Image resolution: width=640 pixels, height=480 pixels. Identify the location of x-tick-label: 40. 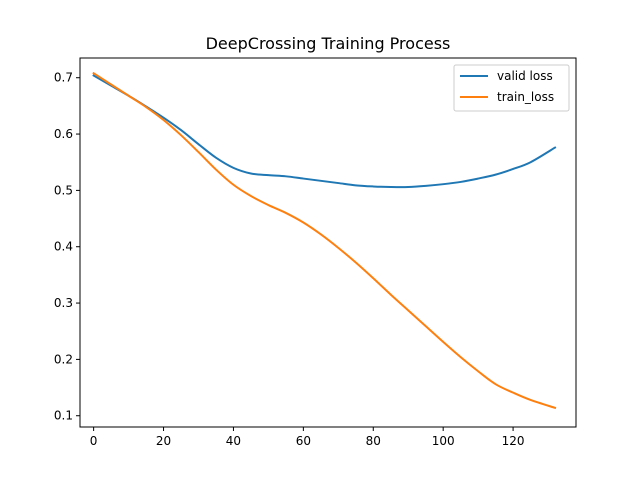
(233, 441).